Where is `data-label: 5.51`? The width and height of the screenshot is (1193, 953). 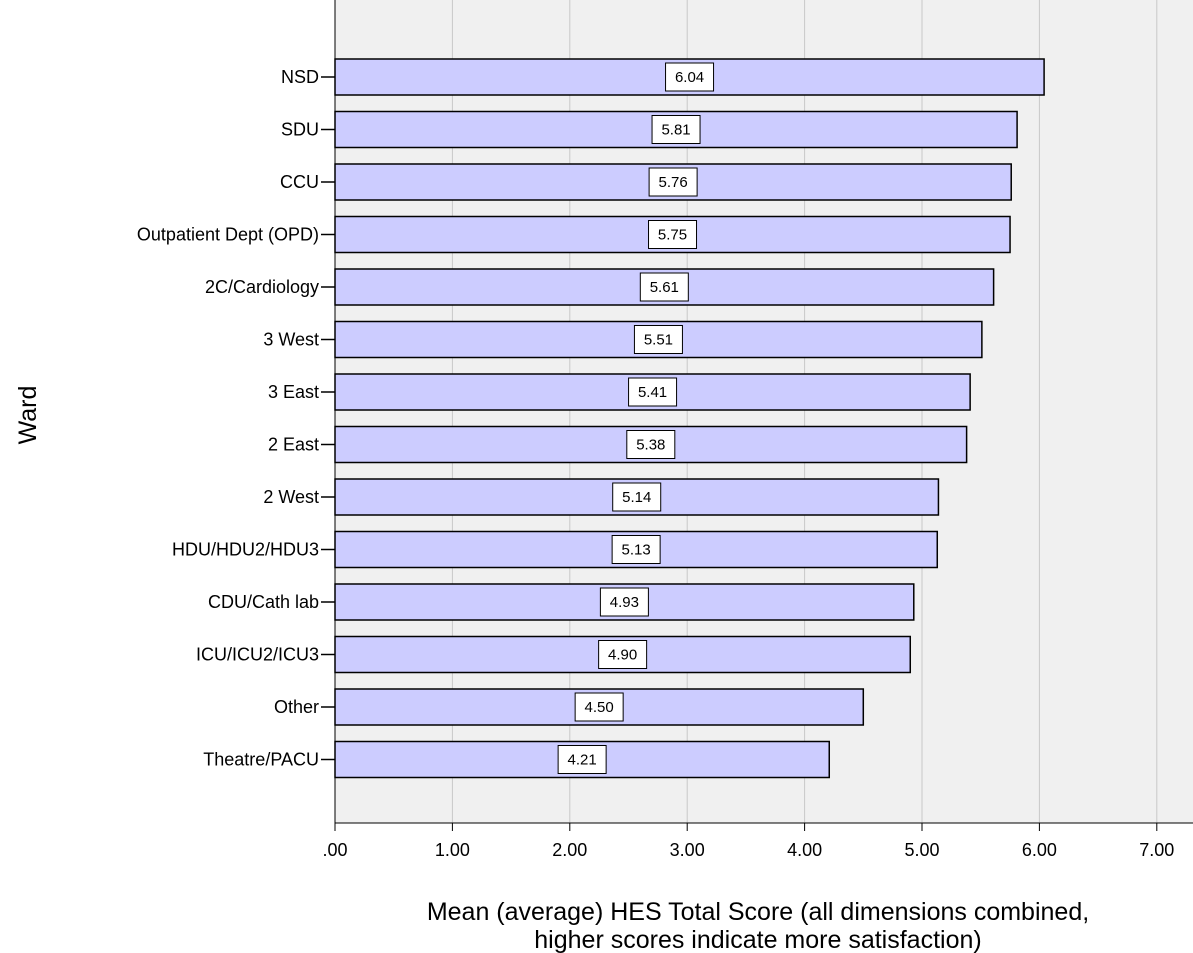
data-label: 5.51 is located at coordinates (658, 340).